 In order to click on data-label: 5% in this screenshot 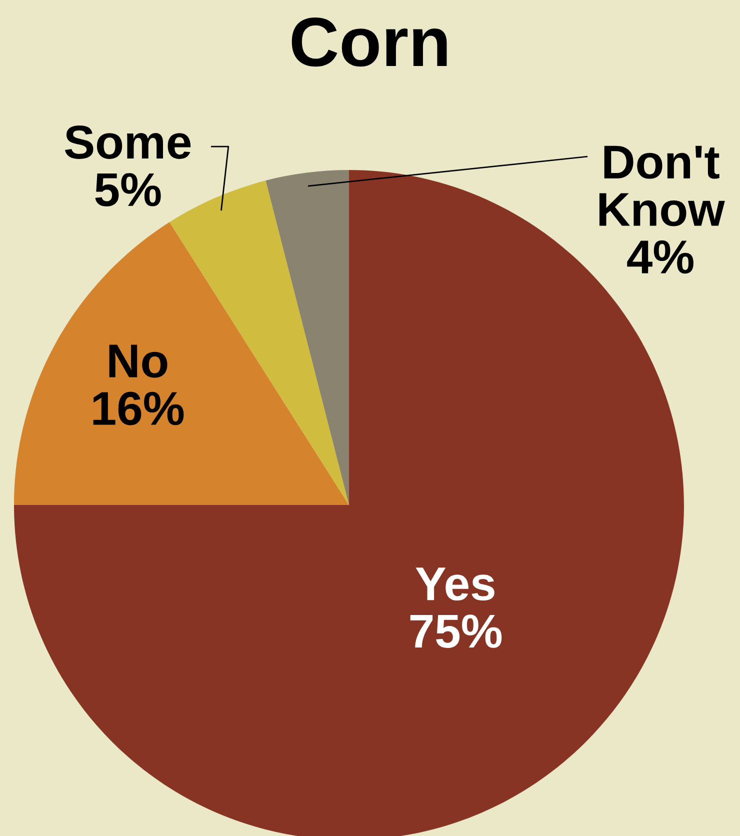, I will do `click(128, 189)`.